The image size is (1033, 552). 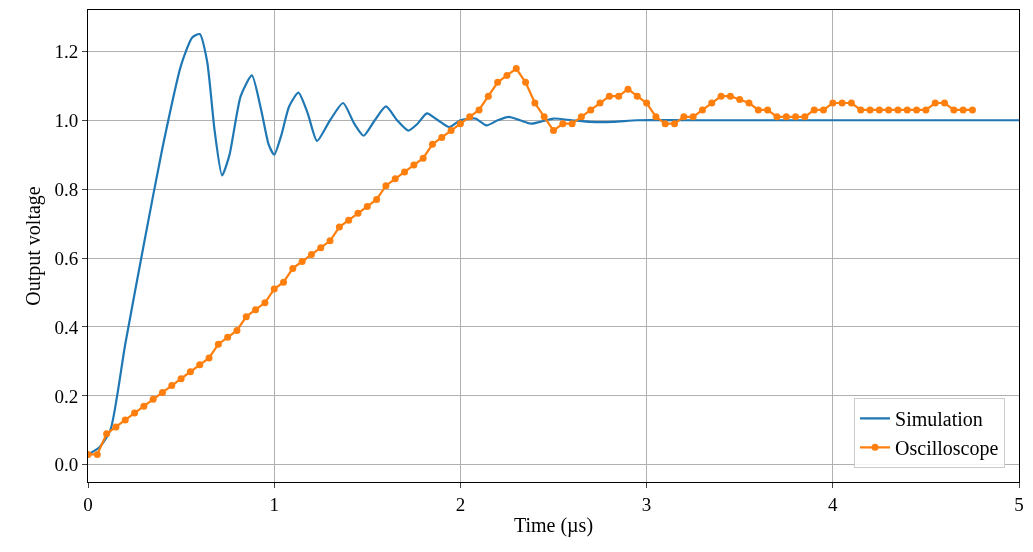 What do you see at coordinates (947, 449) in the screenshot?
I see `legend-label: Oscilloscope` at bounding box center [947, 449].